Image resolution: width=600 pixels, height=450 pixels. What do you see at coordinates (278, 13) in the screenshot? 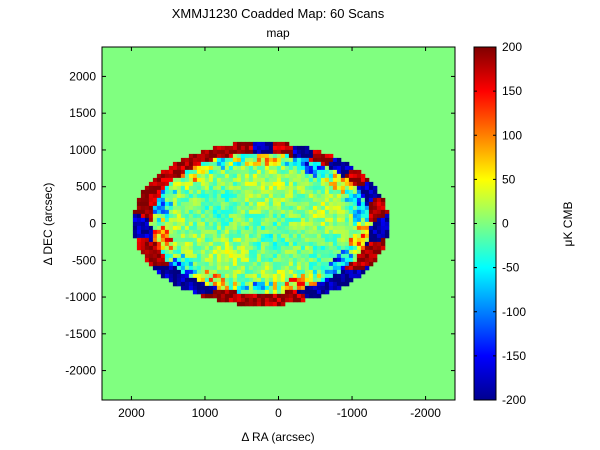
I see `chart-title: XMMJ1230 Coadded Map: 60 Scans` at bounding box center [278, 13].